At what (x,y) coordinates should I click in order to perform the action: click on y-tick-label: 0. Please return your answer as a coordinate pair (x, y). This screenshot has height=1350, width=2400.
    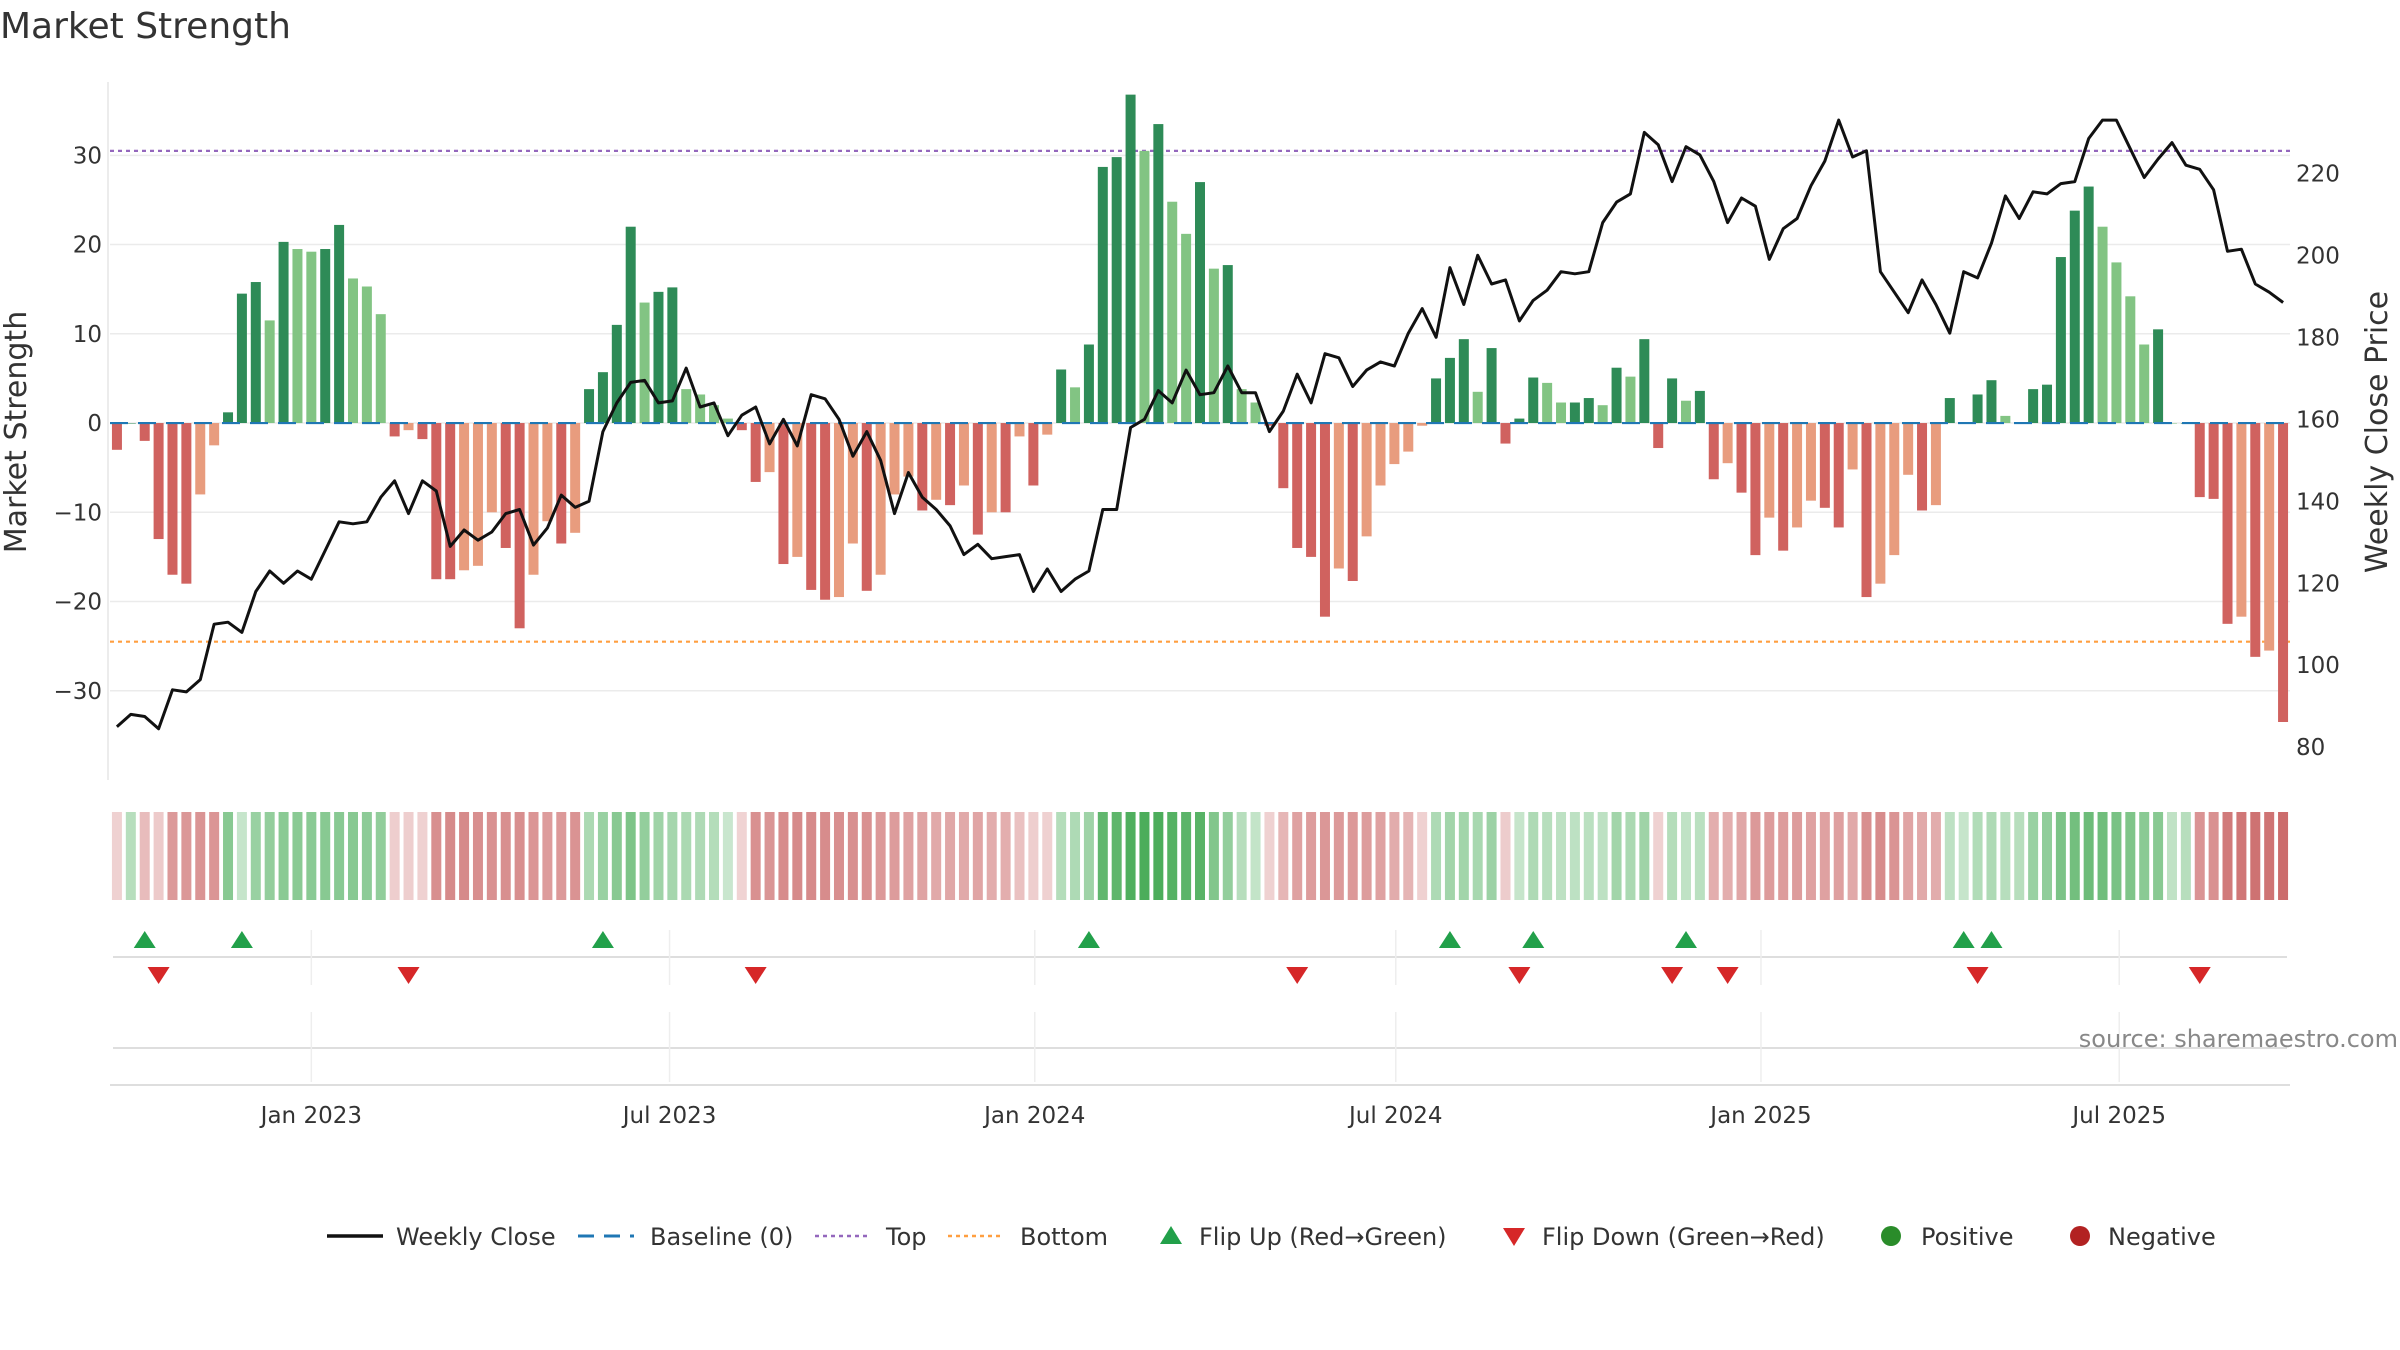
    Looking at the image, I should click on (94, 424).